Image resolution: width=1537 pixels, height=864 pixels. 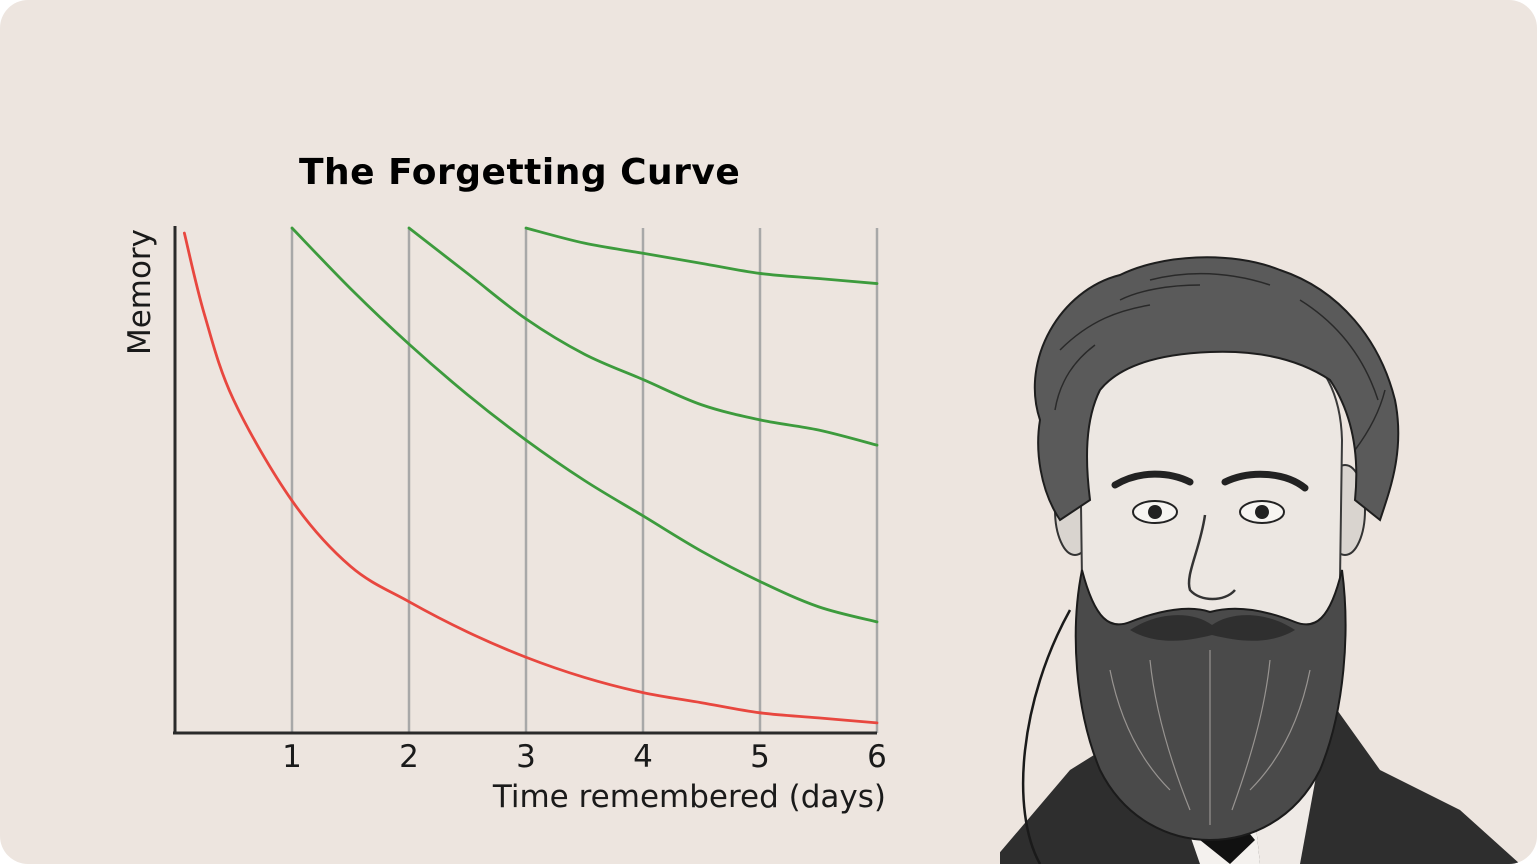 What do you see at coordinates (643, 757) in the screenshot?
I see `x-tick-label: 4` at bounding box center [643, 757].